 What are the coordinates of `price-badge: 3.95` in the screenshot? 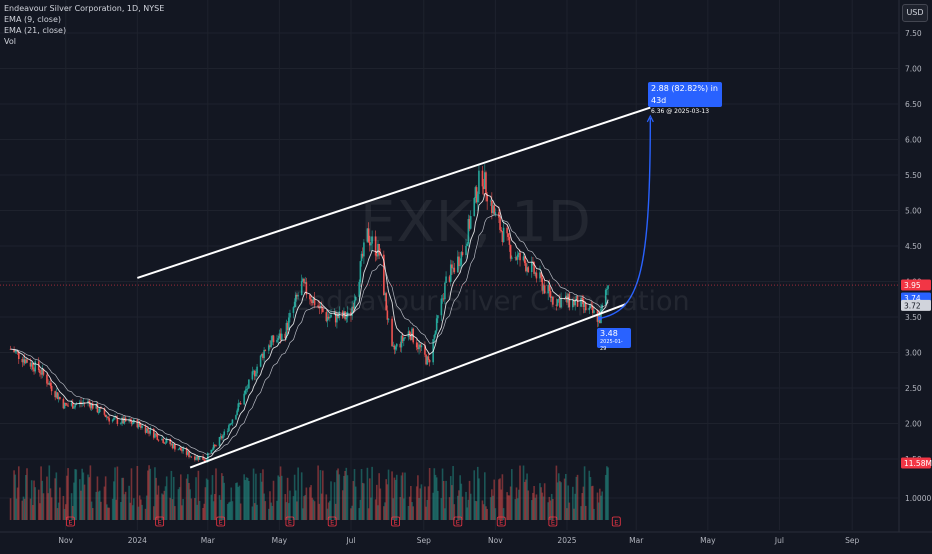 It's located at (916, 285).